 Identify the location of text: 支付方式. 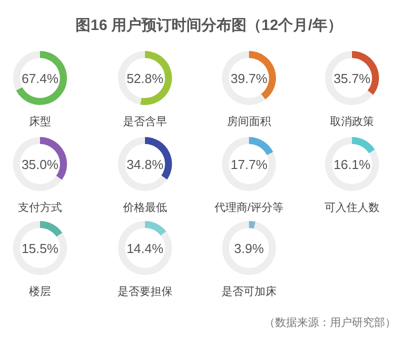
(40, 207).